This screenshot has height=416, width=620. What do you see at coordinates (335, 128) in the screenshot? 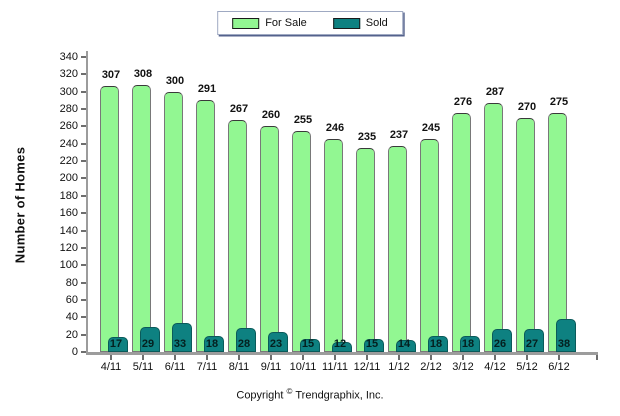
I see `for-sale-value-label: 246` at bounding box center [335, 128].